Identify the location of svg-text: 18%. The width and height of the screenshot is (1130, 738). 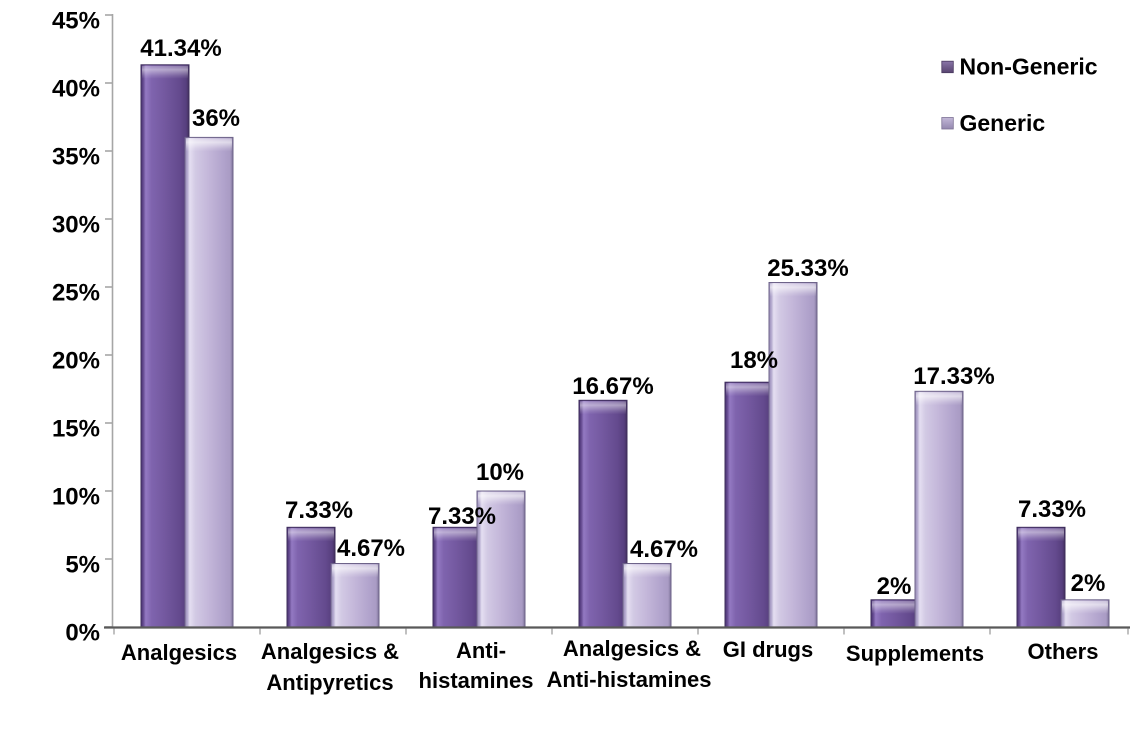
(754, 360).